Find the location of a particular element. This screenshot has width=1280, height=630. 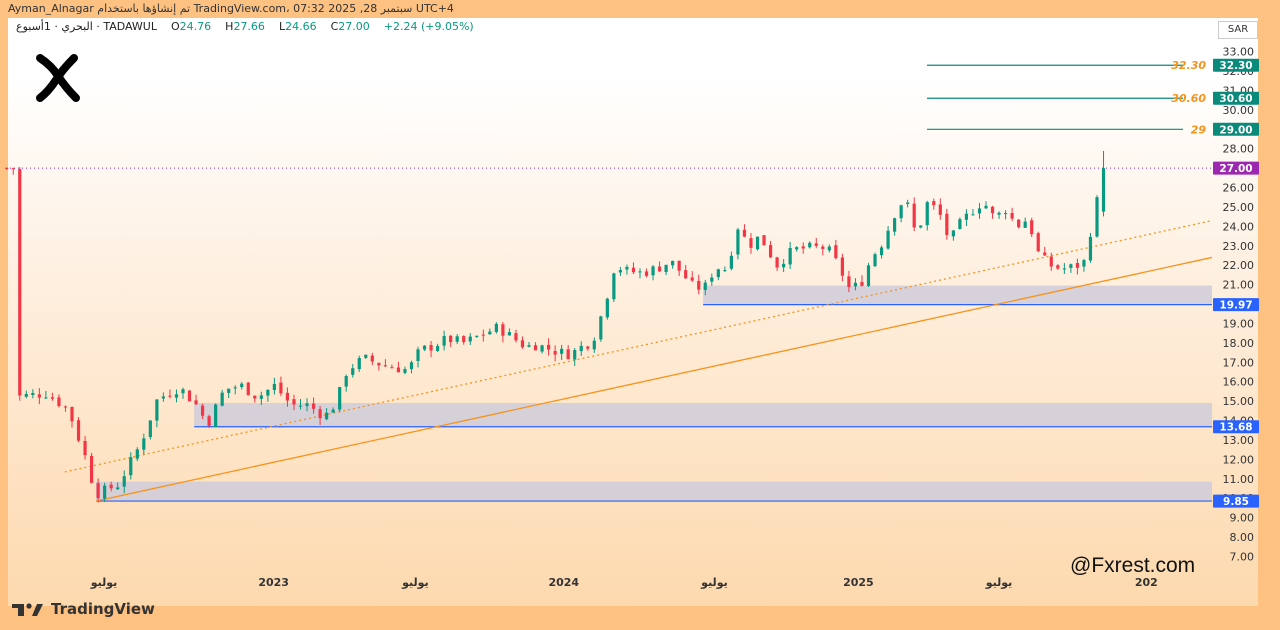

x-tick-label: يوليو is located at coordinates (714, 582).